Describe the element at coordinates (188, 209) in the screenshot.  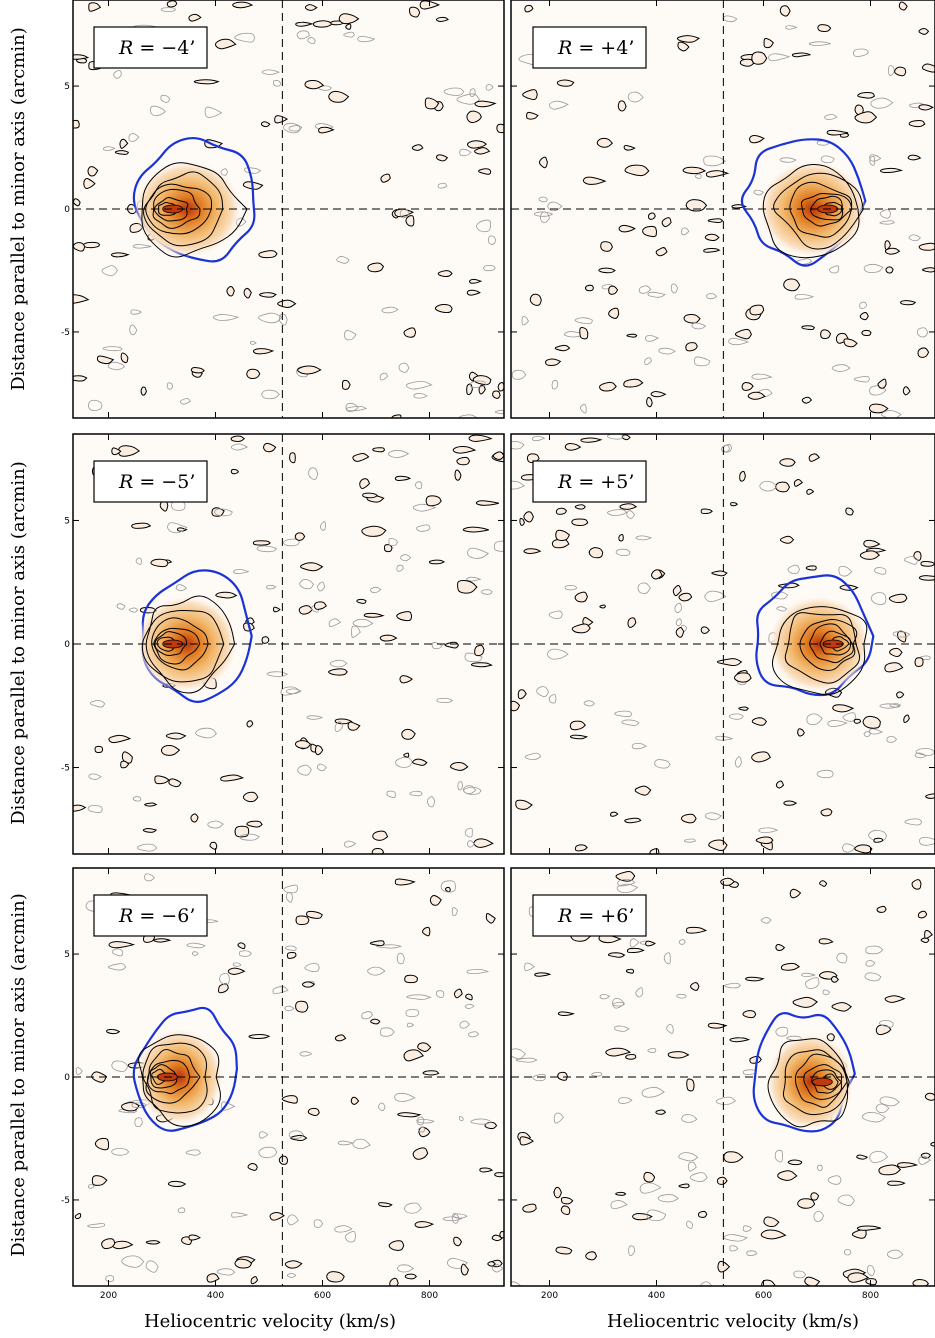
I see `emission-fill` at that location.